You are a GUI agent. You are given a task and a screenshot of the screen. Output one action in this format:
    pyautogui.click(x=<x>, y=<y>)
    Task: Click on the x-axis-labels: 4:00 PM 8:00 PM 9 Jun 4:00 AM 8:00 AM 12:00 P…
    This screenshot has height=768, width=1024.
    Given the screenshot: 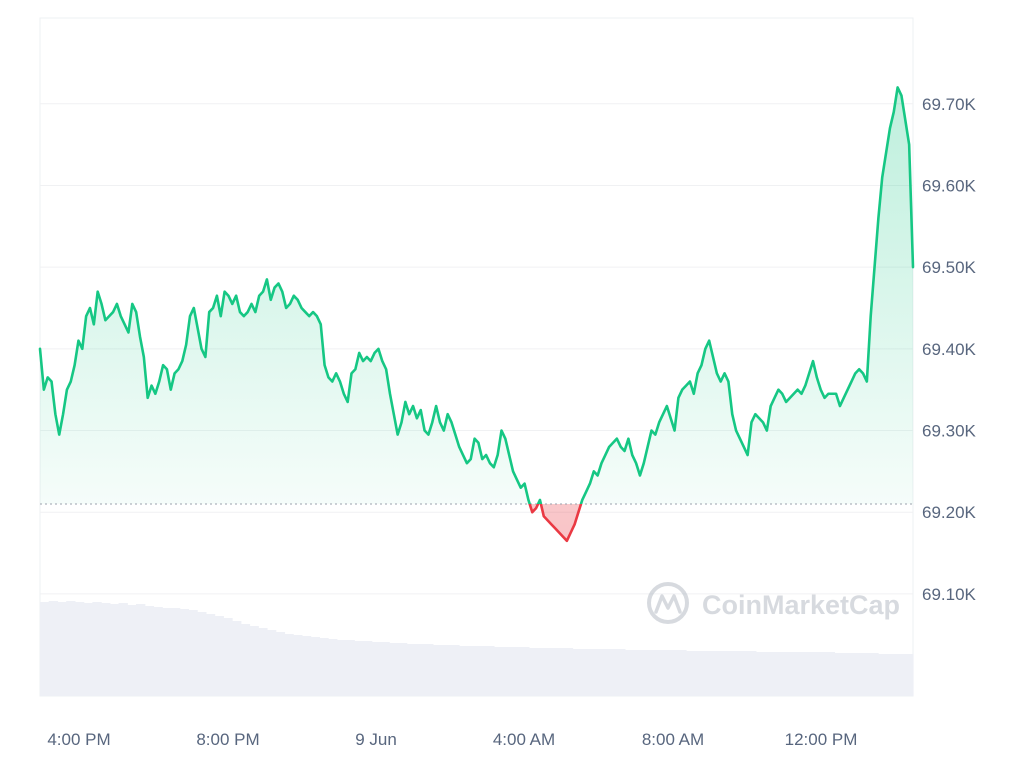 What is the action you would take?
    pyautogui.click(x=452, y=739)
    